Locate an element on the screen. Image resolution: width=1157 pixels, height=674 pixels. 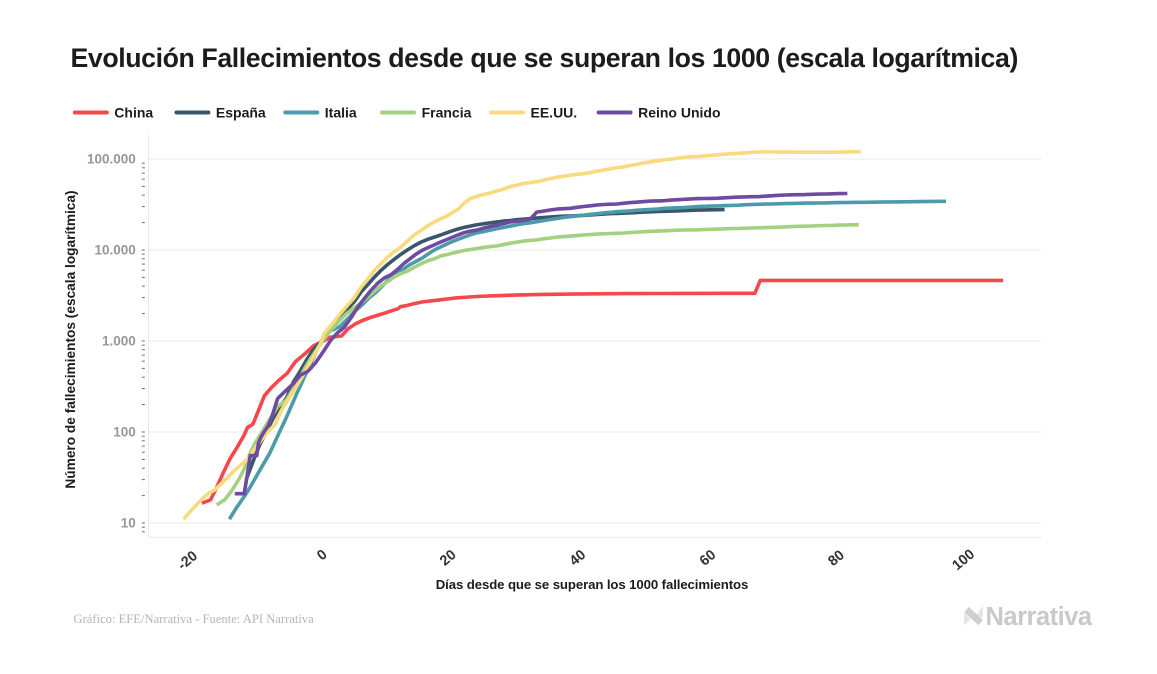
svg-text: 80 is located at coordinates (836, 558).